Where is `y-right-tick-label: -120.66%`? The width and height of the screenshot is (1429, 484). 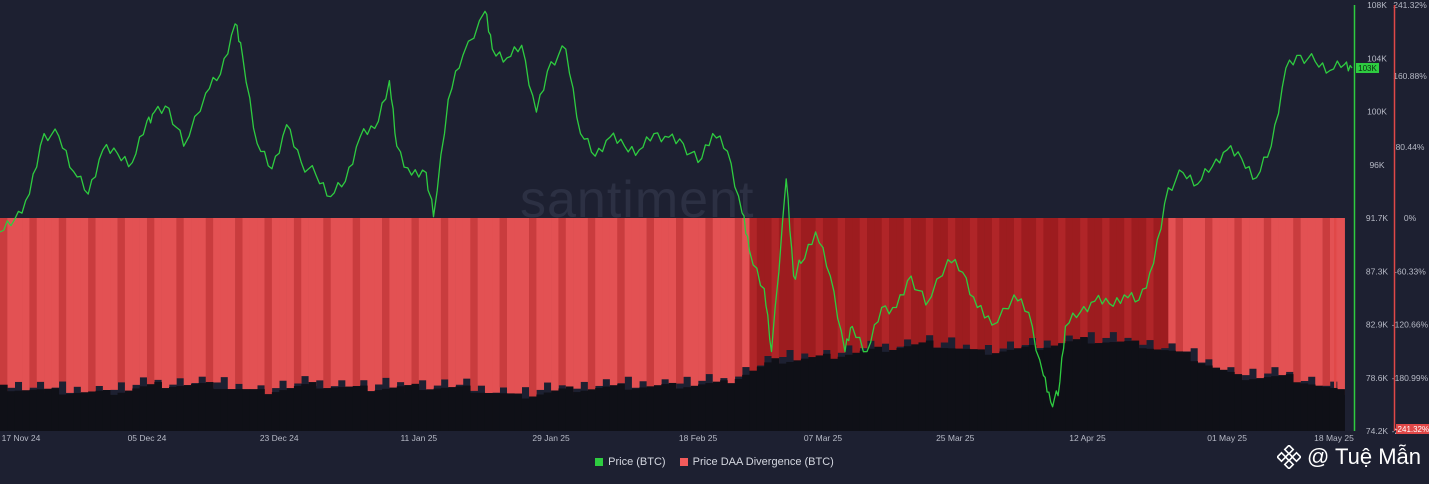 y-right-tick-label: -120.66% is located at coordinates (1410, 325).